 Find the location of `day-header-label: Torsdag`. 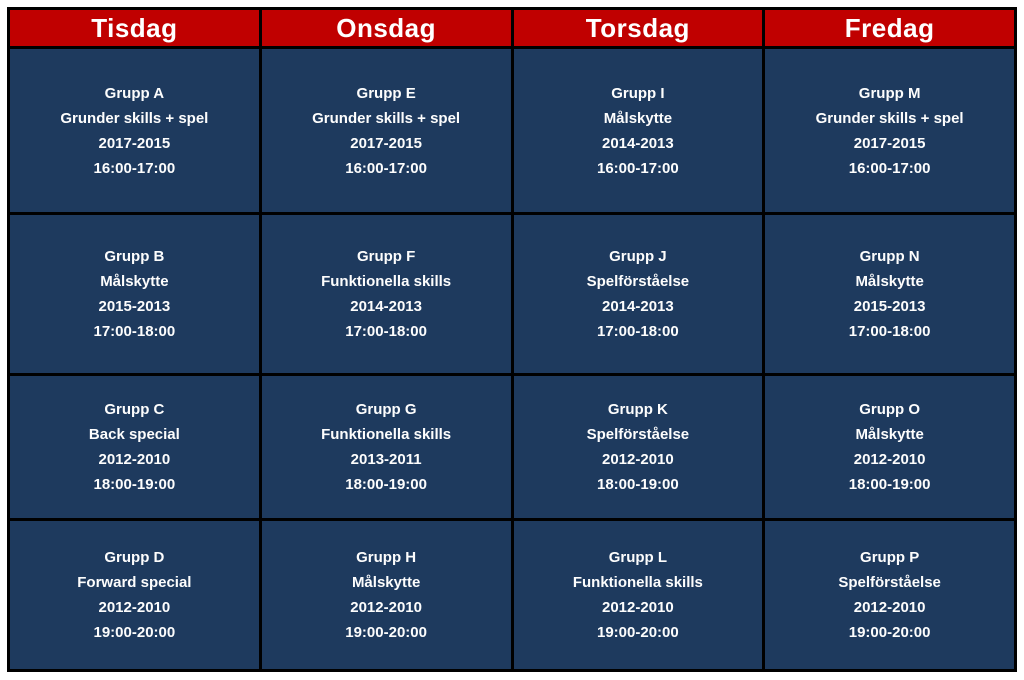

day-header-label: Torsdag is located at coordinates (637, 27).